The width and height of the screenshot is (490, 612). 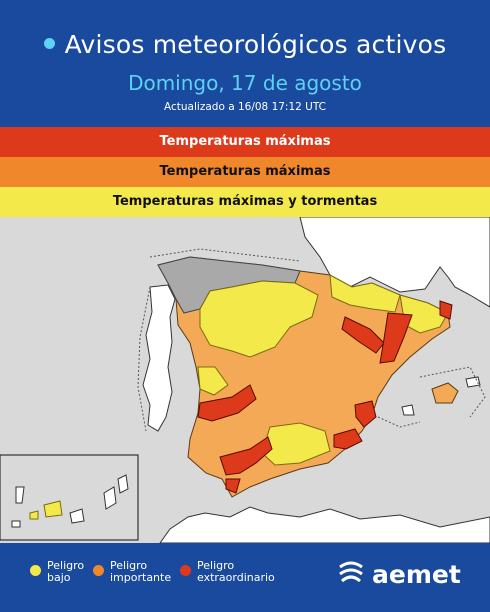 I want to click on aemet-logo-text: aemet, so click(x=416, y=574).